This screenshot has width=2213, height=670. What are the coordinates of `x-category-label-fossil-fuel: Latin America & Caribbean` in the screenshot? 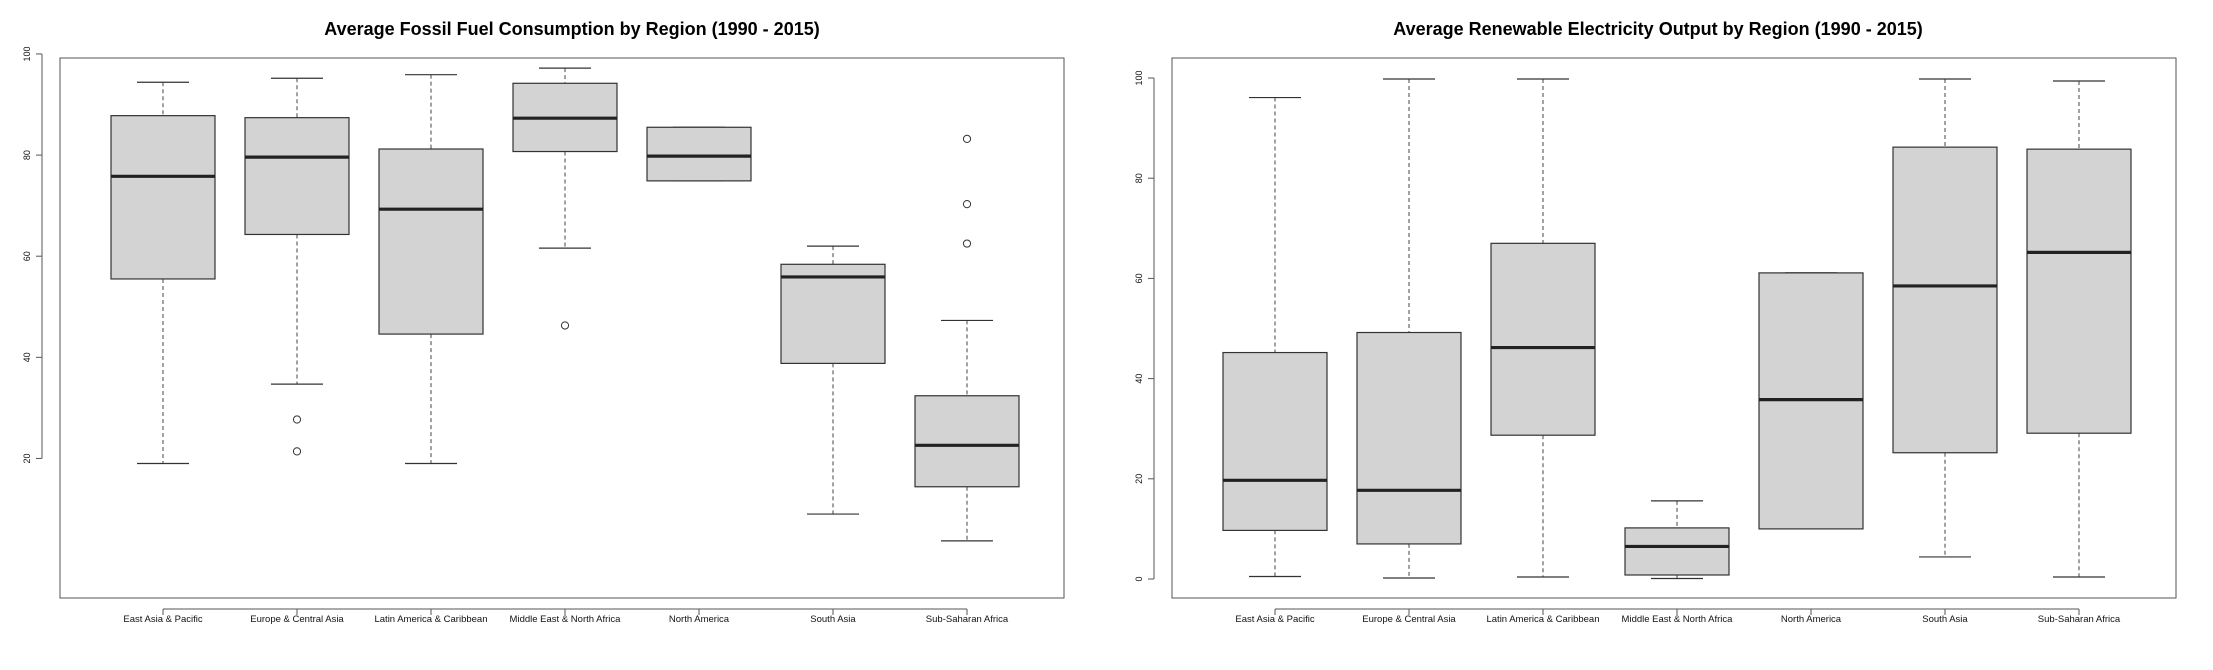 It's located at (430, 619).